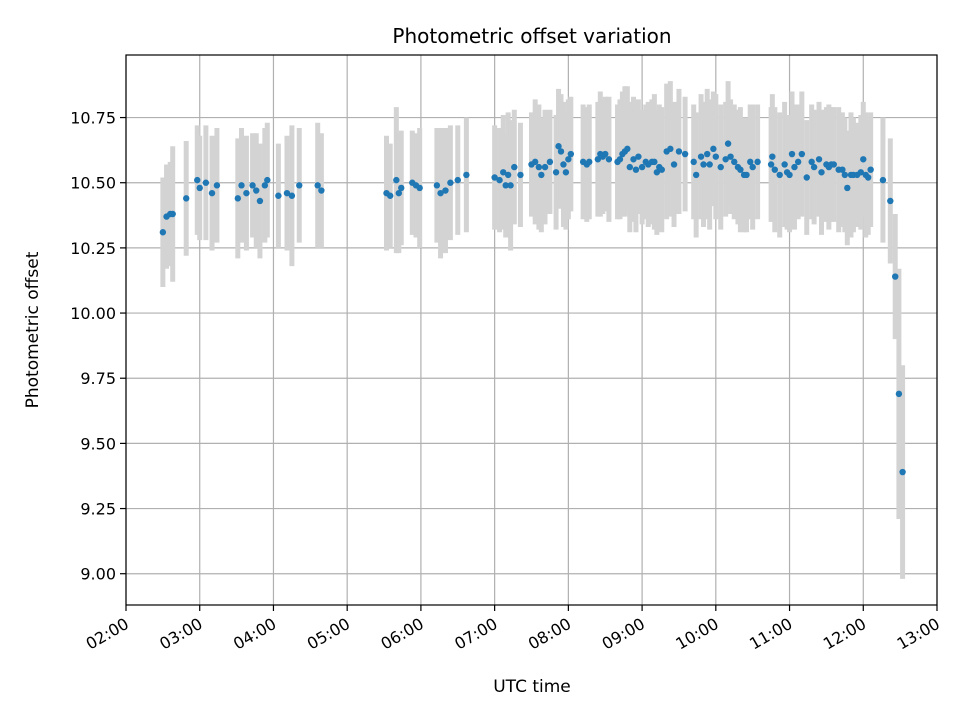 This screenshot has width=960, height=720. What do you see at coordinates (98, 346) in the screenshot?
I see `y-axis-ticks: 9.00 9.25 9.50 9.75 10.00 10.25 10.50 10.75` at bounding box center [98, 346].